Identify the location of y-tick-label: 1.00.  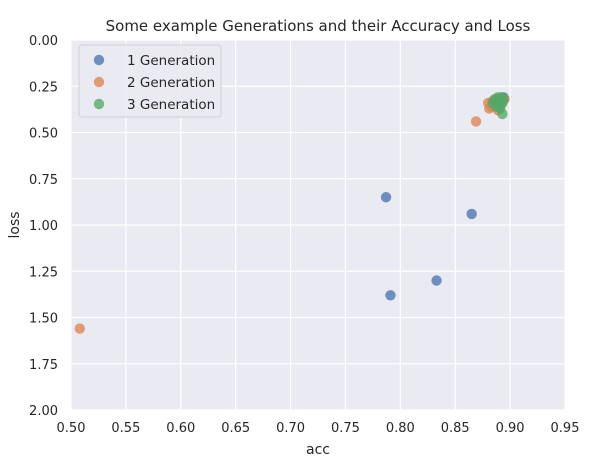
(43, 226).